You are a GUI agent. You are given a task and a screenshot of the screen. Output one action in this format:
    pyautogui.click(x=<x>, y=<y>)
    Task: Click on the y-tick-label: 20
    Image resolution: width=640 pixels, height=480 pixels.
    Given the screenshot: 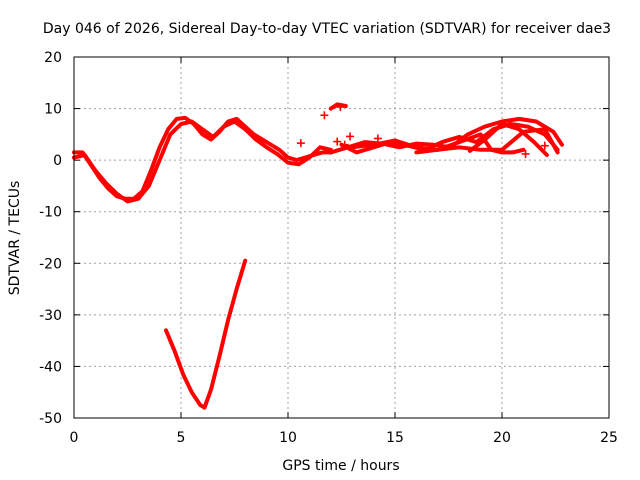 What is the action you would take?
    pyautogui.click(x=53, y=58)
    